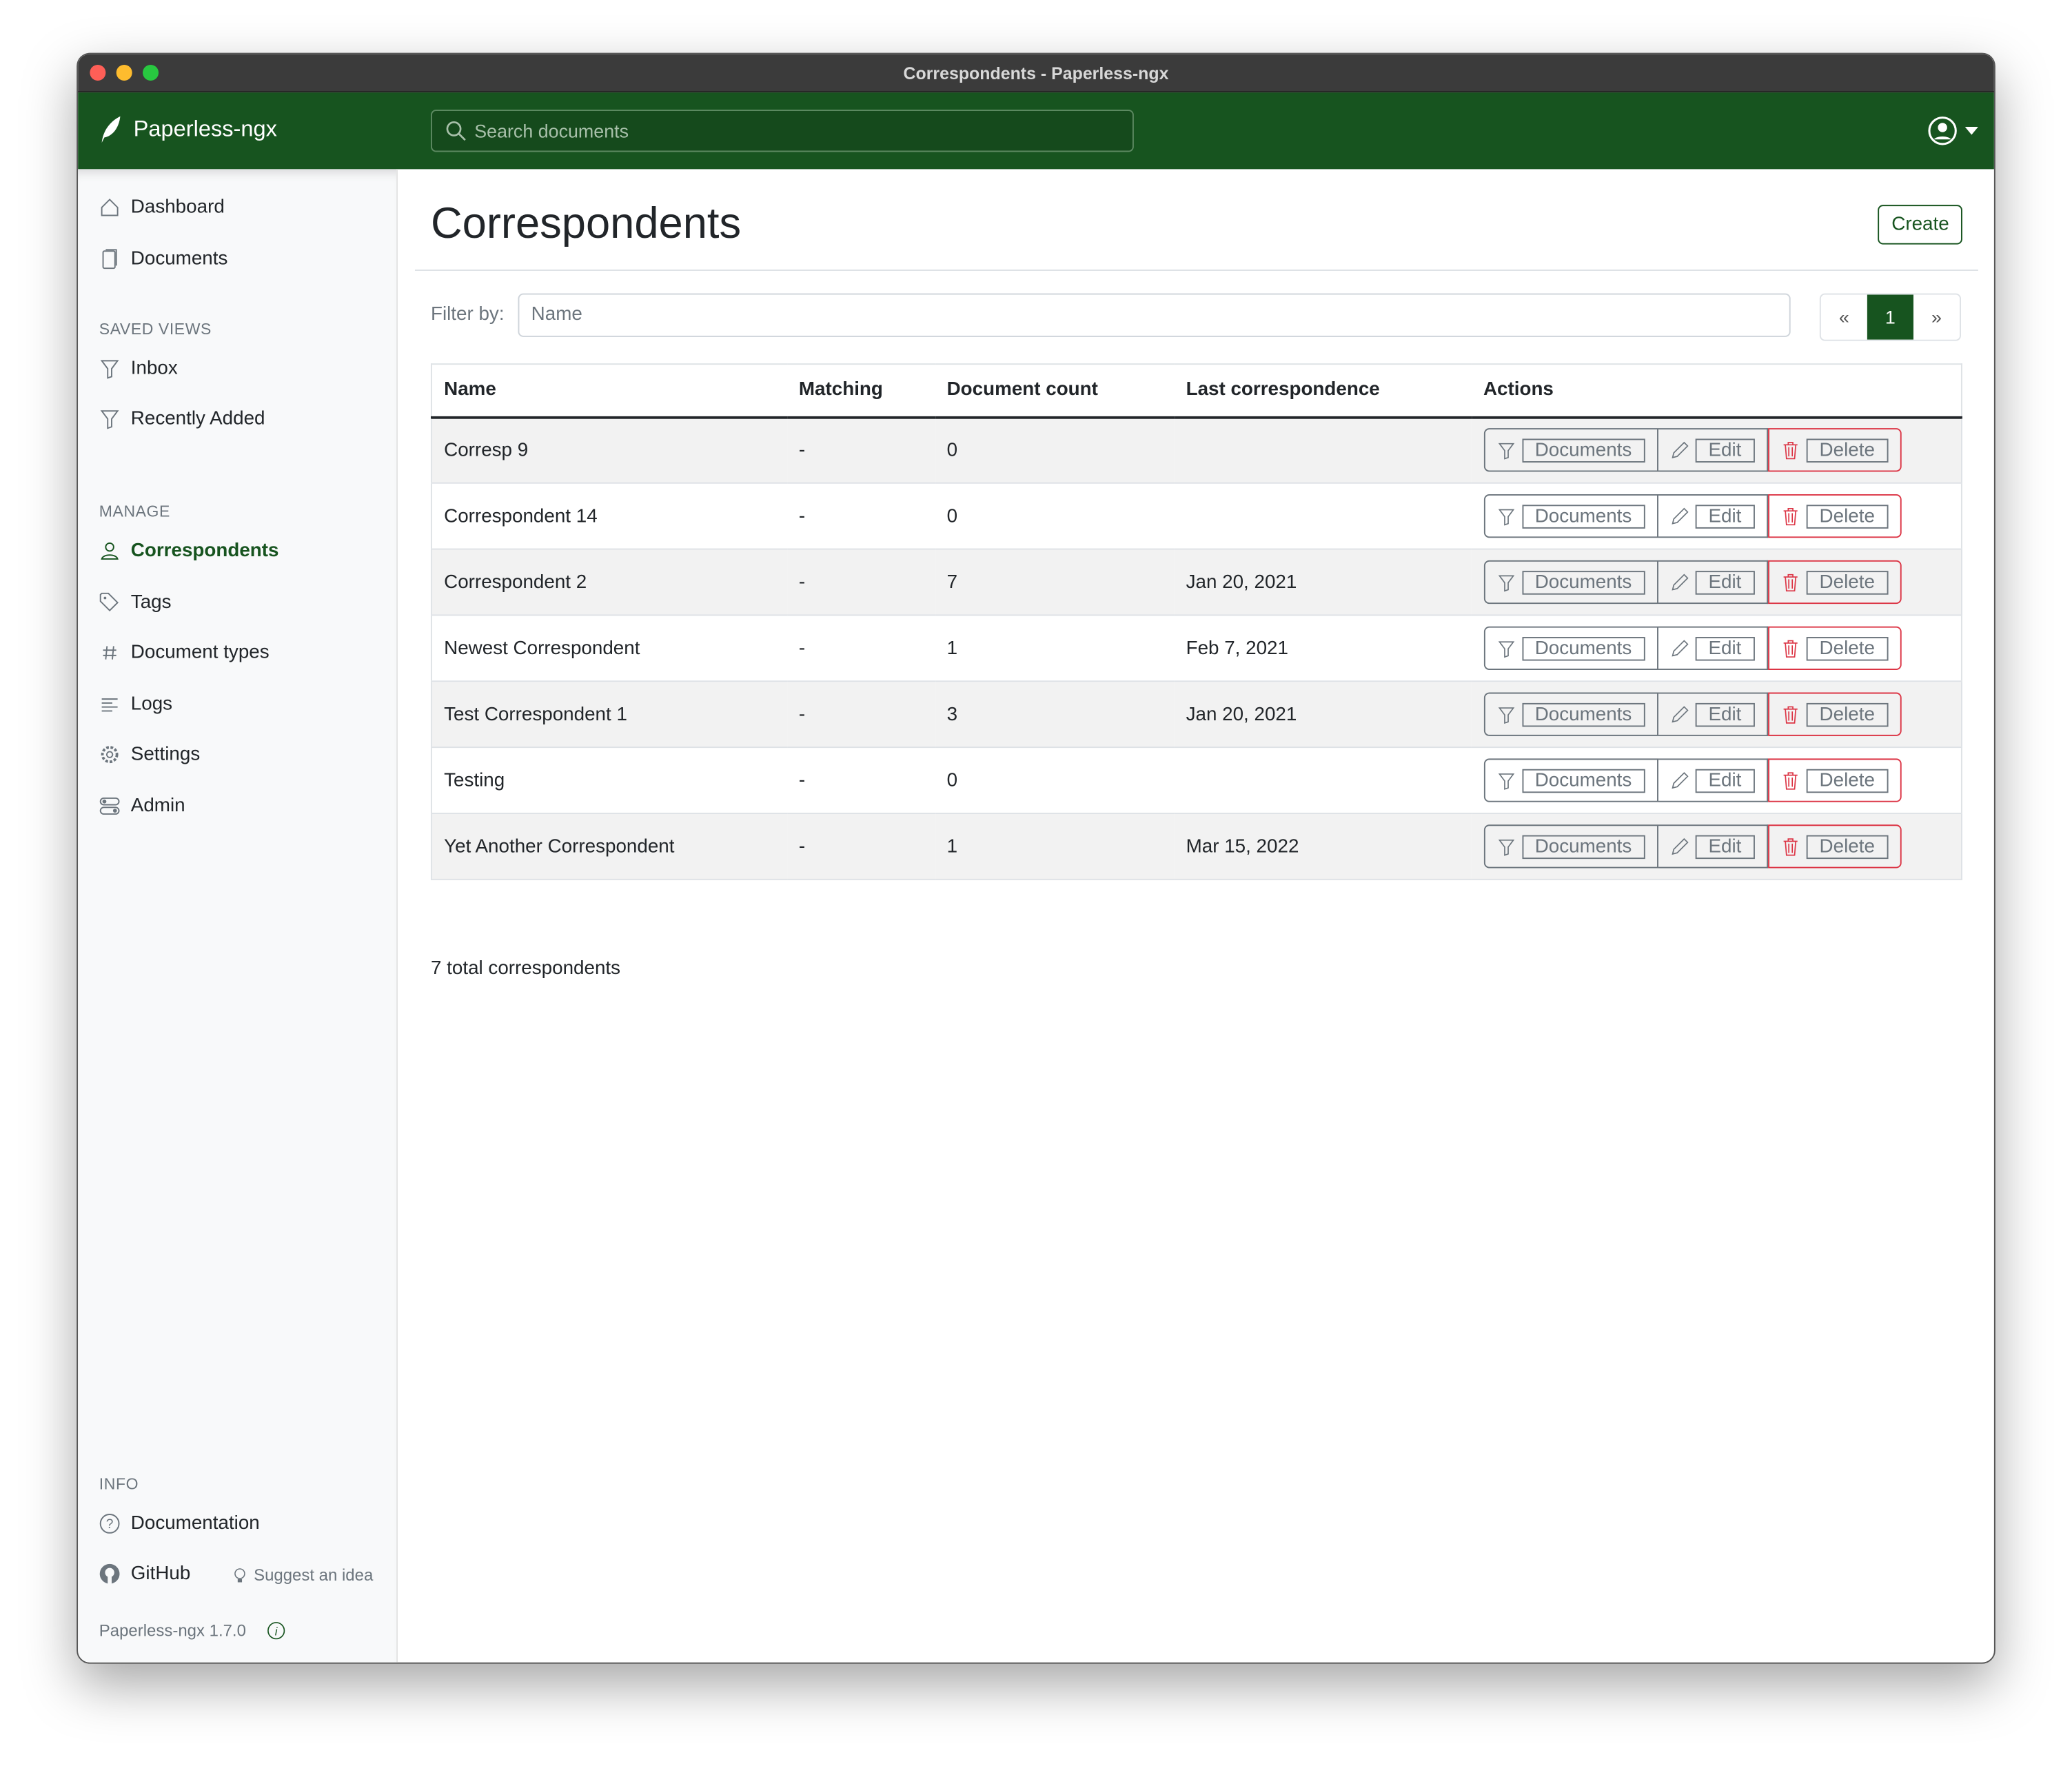 This screenshot has width=2072, height=1766. What do you see at coordinates (192, 1630) in the screenshot?
I see `version-info: Paperless-ngx 1.7.0 i` at bounding box center [192, 1630].